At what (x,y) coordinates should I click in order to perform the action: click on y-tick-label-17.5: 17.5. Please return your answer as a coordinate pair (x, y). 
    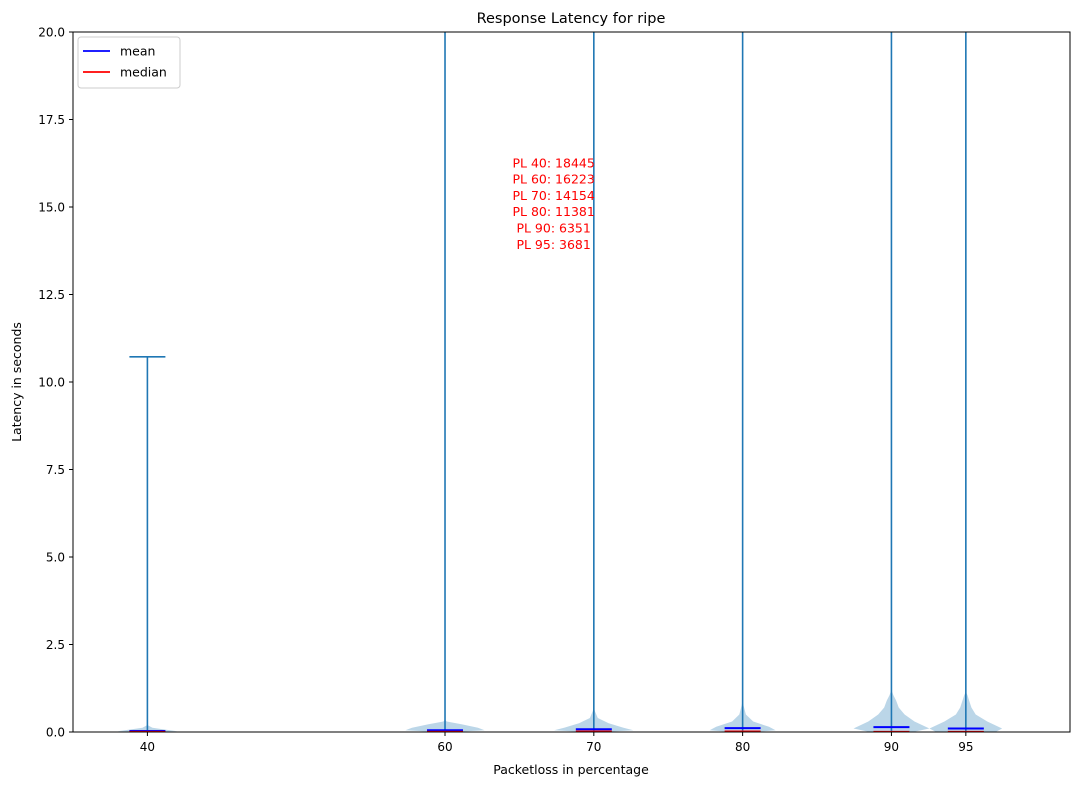
    Looking at the image, I should click on (51, 120).